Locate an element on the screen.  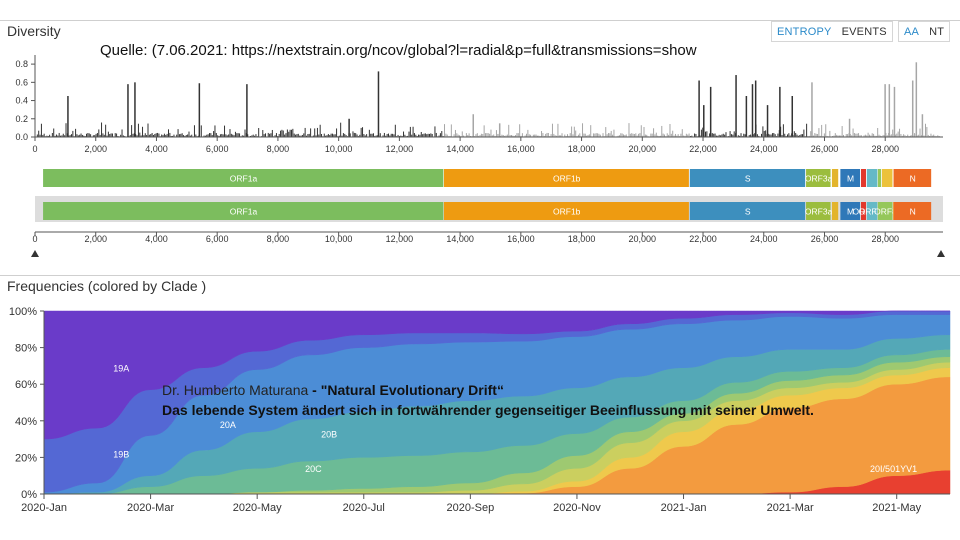
freq-y-tick-label: 0% is located at coordinates (29, 495).